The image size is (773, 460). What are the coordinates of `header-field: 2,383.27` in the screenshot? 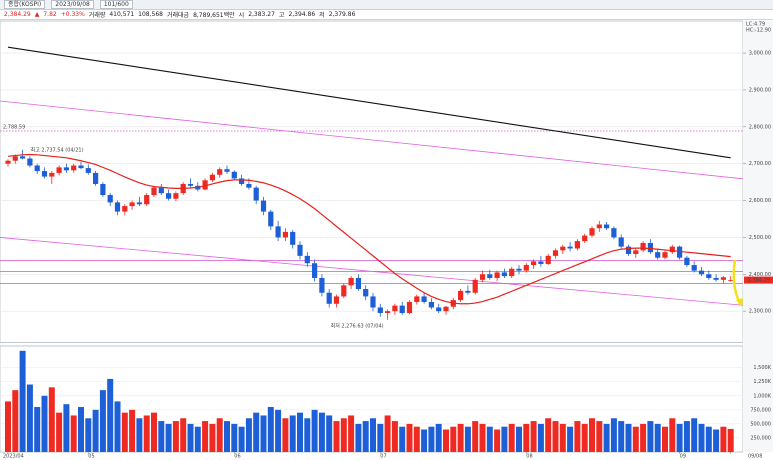 It's located at (261, 14).